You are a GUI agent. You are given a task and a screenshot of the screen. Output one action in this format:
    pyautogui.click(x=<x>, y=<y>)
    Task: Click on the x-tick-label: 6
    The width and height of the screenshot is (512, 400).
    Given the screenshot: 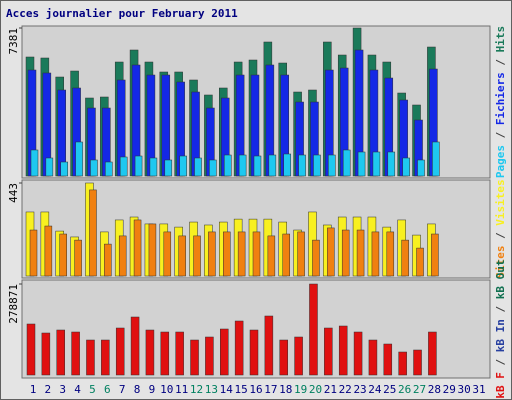 What is the action you would take?
    pyautogui.click(x=107, y=389)
    